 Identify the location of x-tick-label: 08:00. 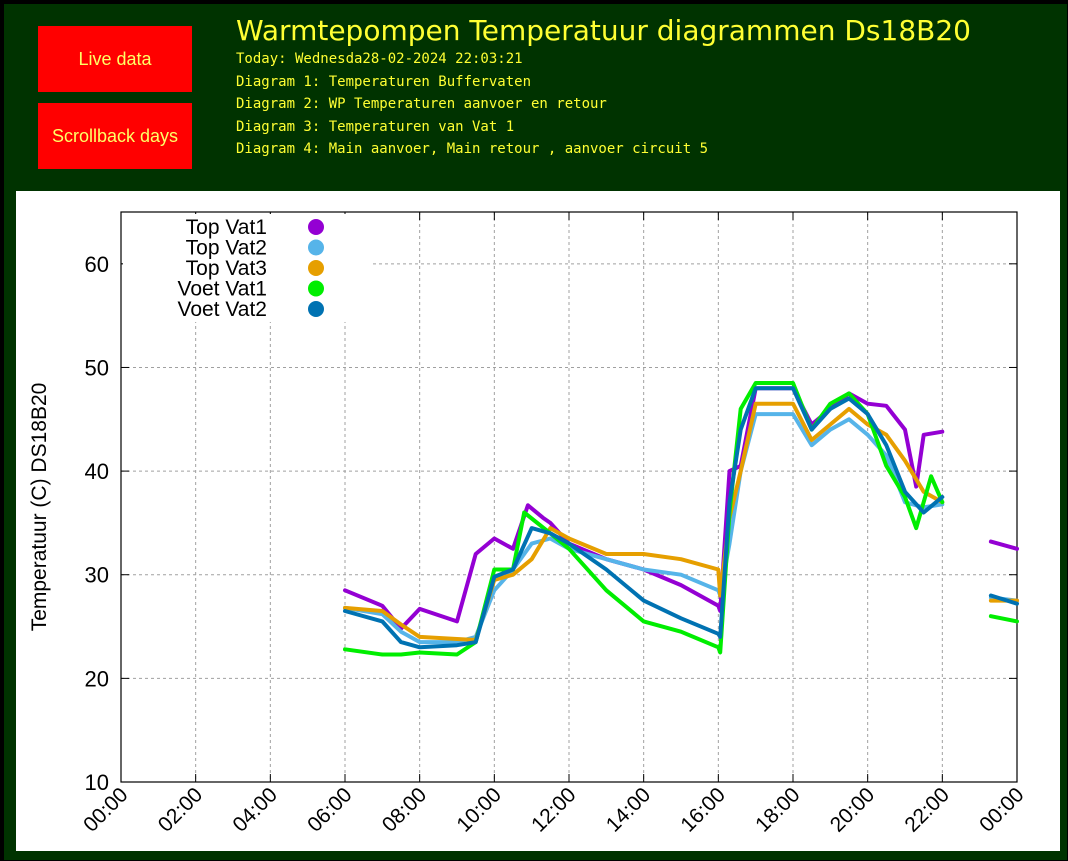
(404, 809).